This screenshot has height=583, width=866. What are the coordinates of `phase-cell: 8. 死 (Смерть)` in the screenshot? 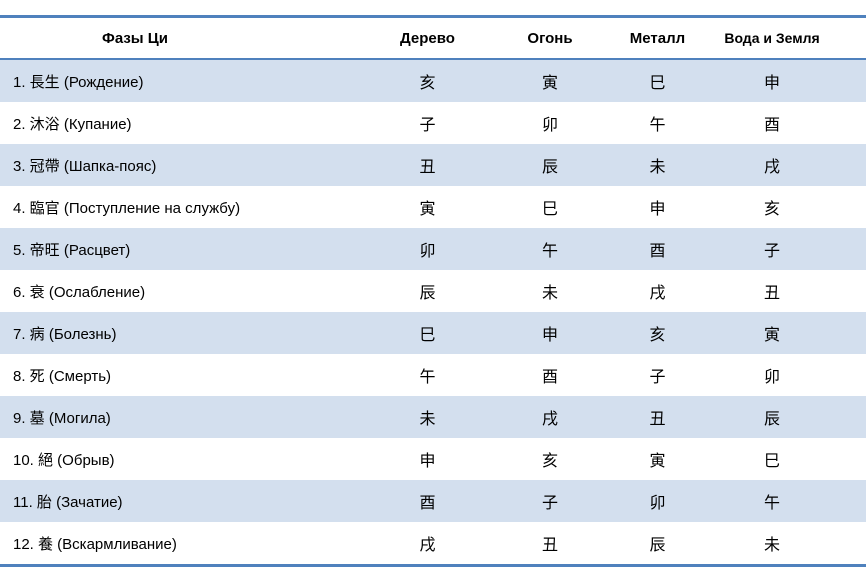 It's located at (180, 375).